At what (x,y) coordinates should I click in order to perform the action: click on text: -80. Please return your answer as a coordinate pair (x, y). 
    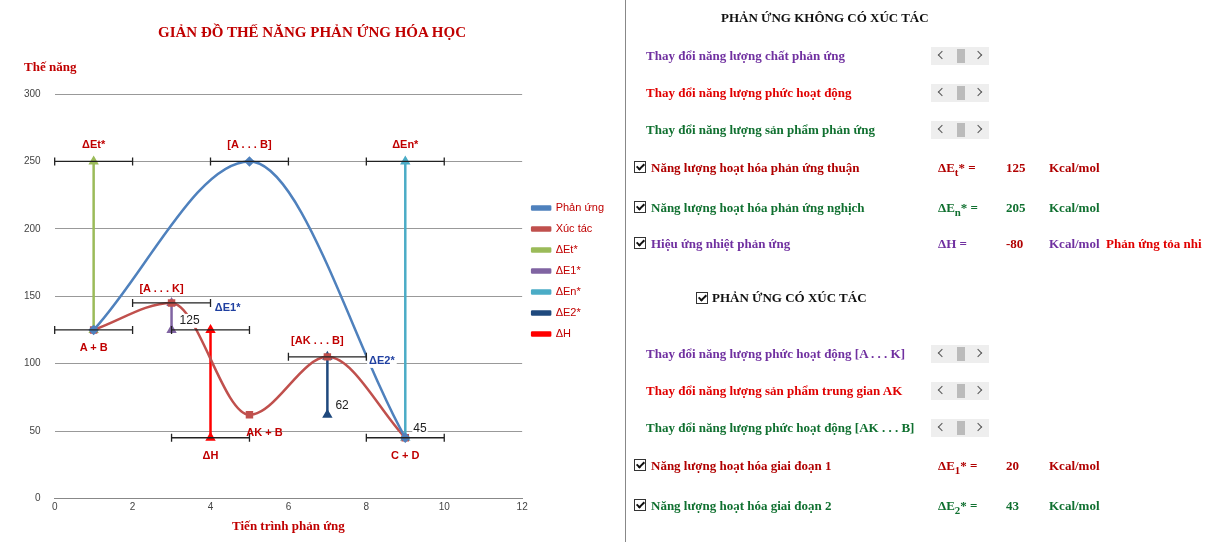
    Looking at the image, I should click on (1015, 244).